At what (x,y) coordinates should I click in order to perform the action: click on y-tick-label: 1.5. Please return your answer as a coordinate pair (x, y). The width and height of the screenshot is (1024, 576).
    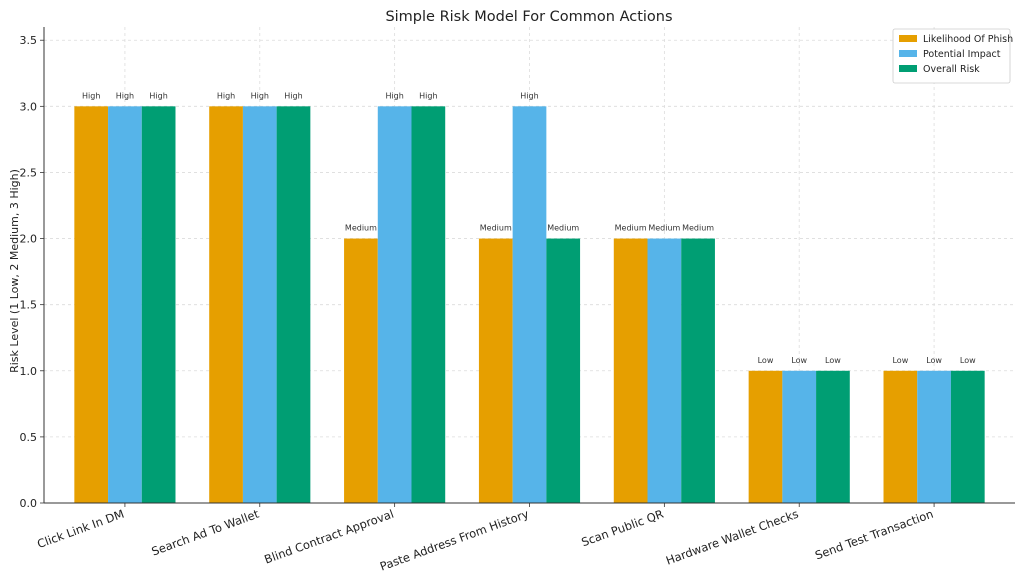
    Looking at the image, I should click on (29, 305).